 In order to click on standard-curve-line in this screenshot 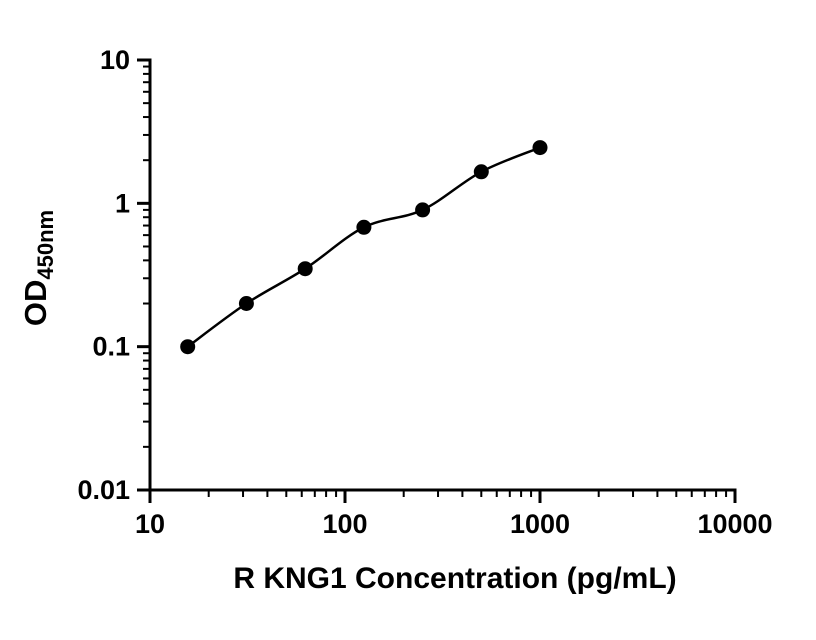, I will do `click(363, 247)`.